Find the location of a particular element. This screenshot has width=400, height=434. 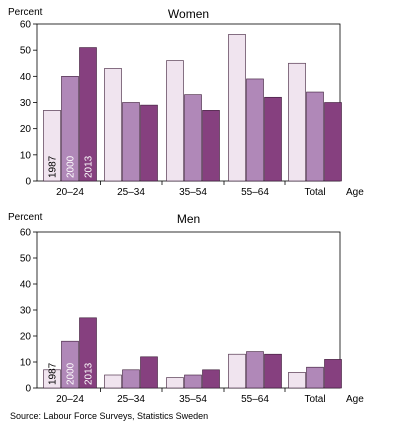

chart-2-ytick-label: 40 is located at coordinates (26, 285).